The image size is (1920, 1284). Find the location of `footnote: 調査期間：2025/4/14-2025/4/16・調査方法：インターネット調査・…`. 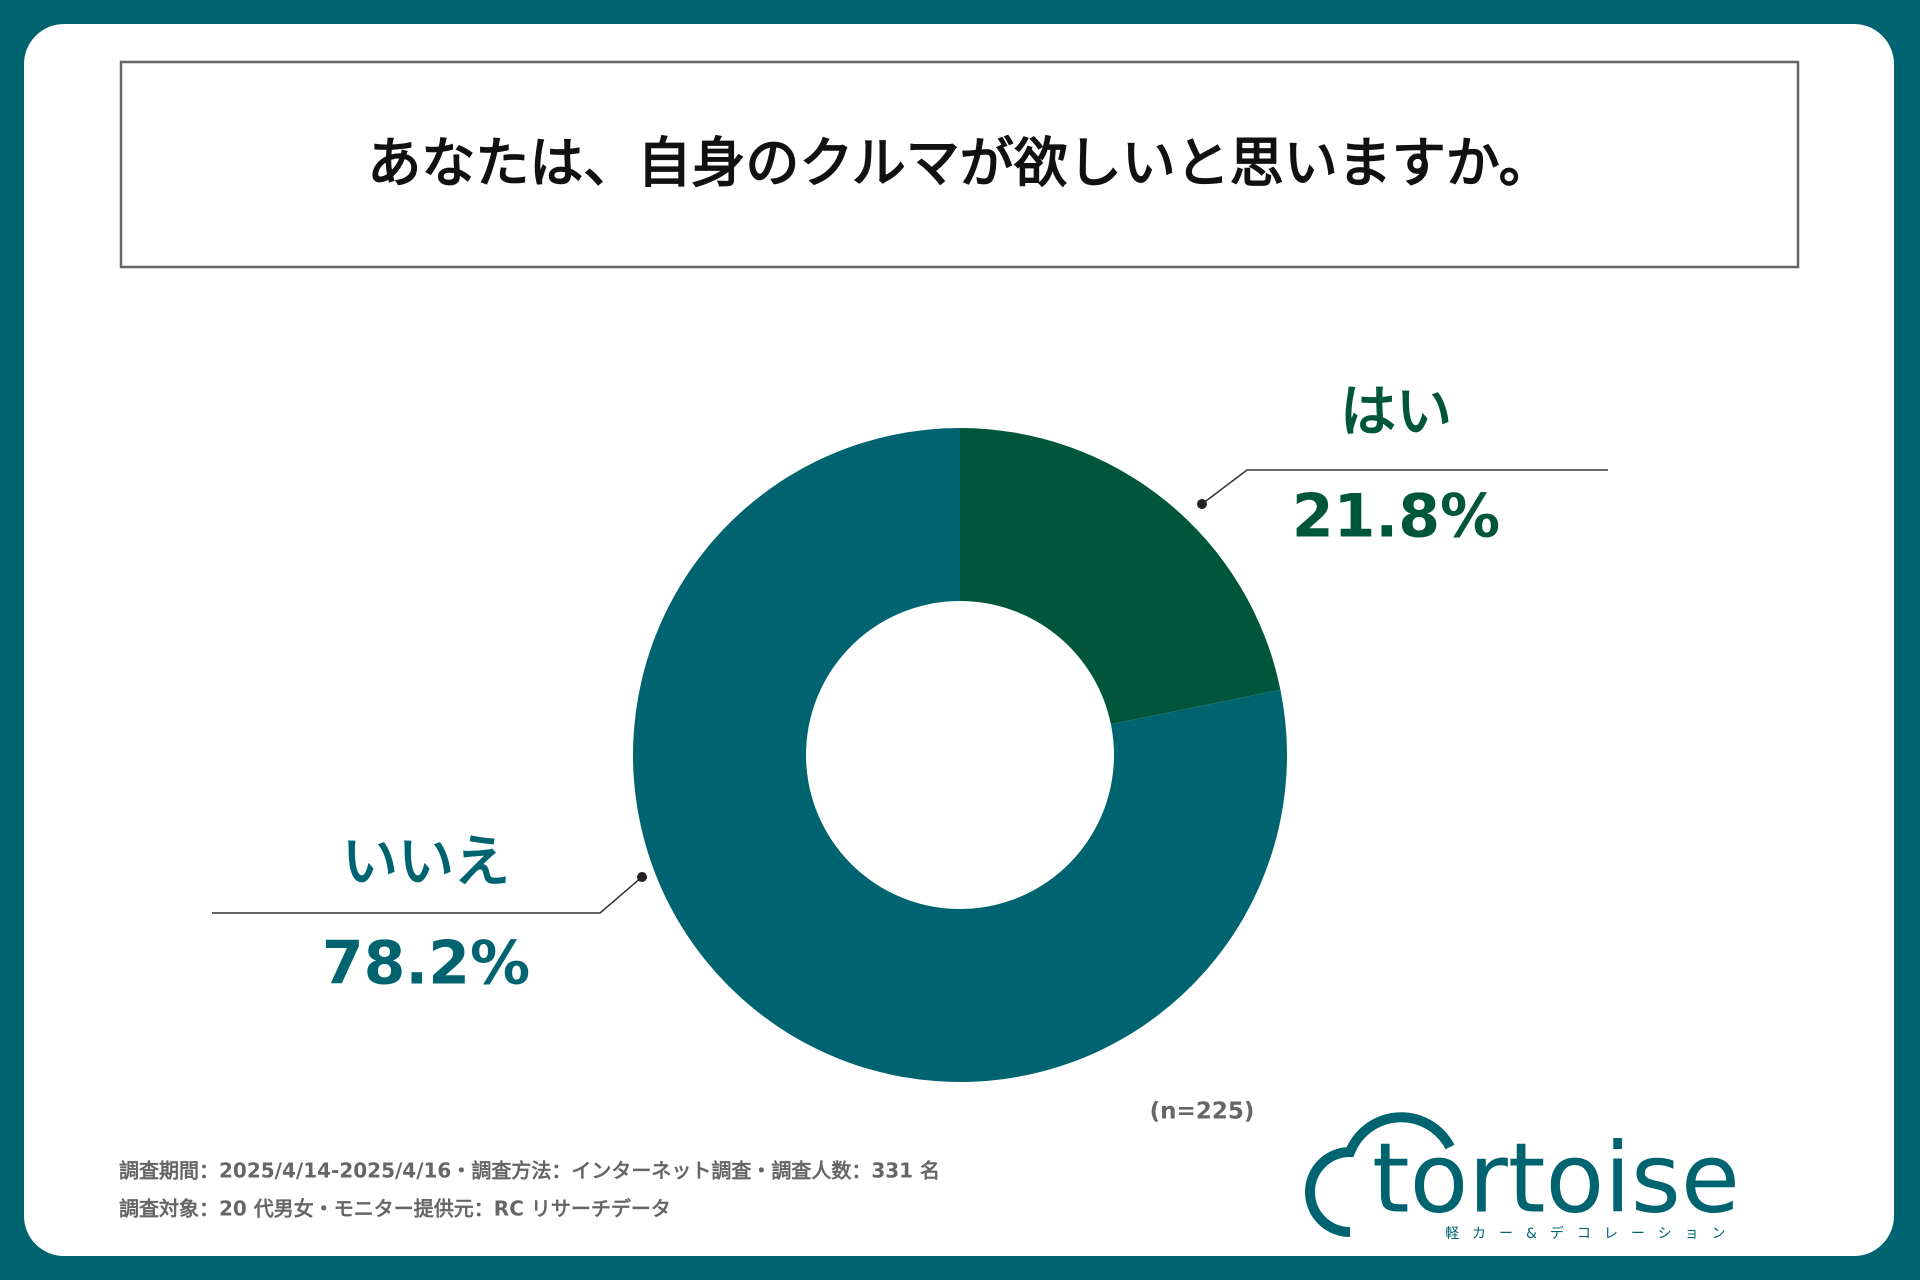

footnote: 調査期間：2025/4/14-2025/4/16・調査方法：インターネット調査・… is located at coordinates (529, 1171).